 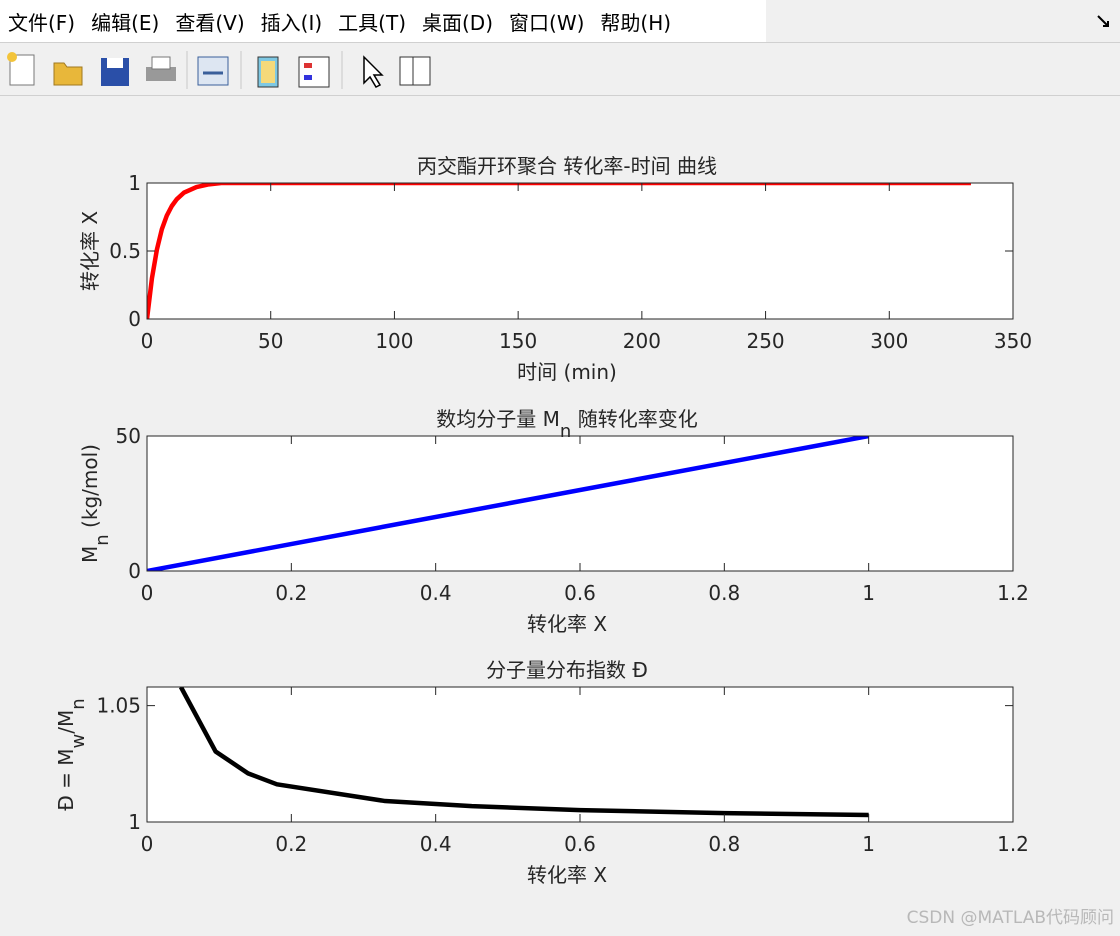 I want to click on menu-bar: 文件(F) 编辑(E) 查看(V) 插入(I) 工具(T) 桌面(D) 窗口(W) 帮助(H), so click(x=560, y=21).